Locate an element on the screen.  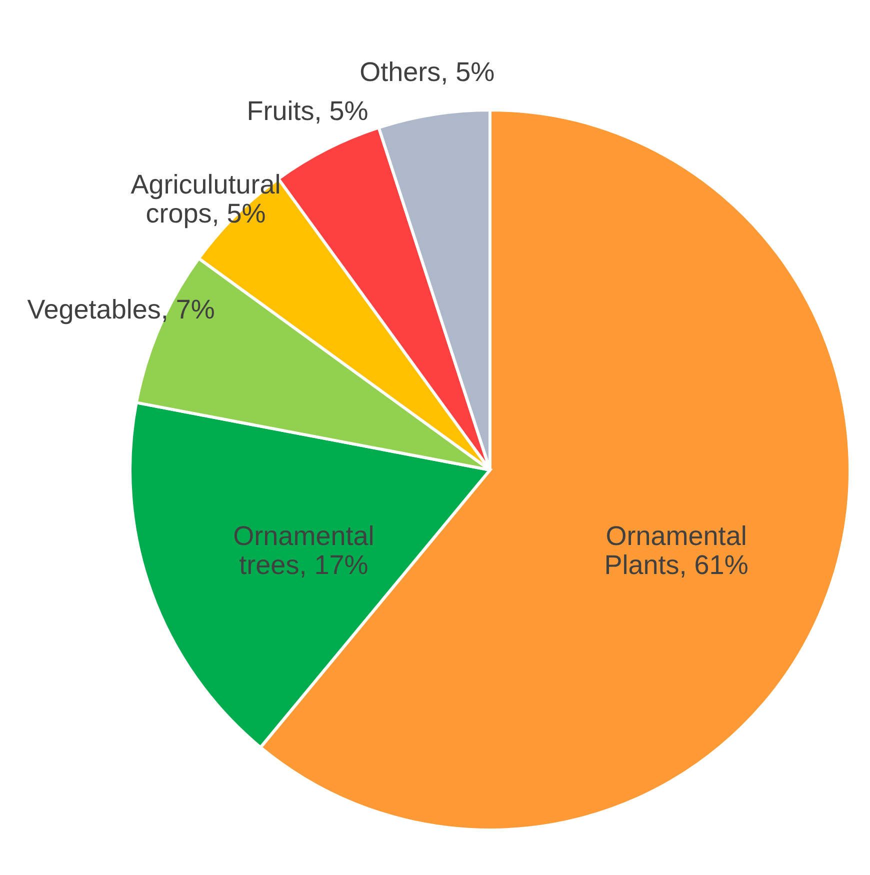
slice-label: Fruits, 5% is located at coordinates (307, 111).